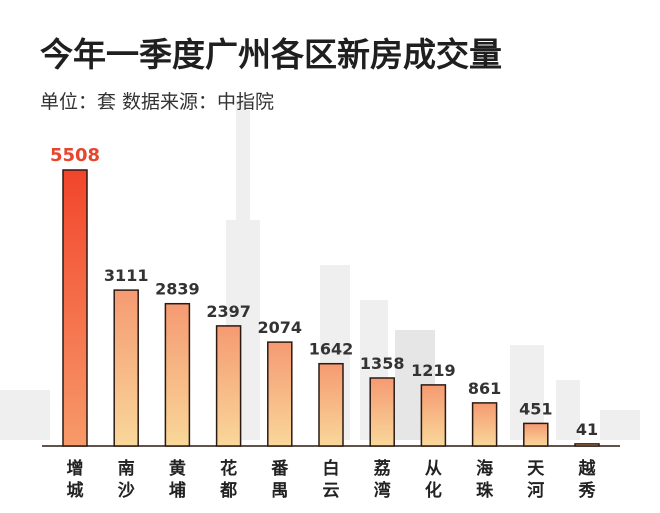 This screenshot has height=513, width=660. I want to click on category-label-南沙-1: 南, so click(126, 468).